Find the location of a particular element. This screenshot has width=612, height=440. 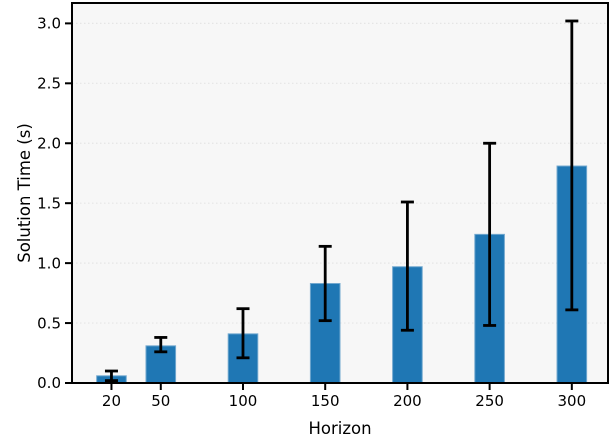

y-tick-label: 2.5 is located at coordinates (49, 84).